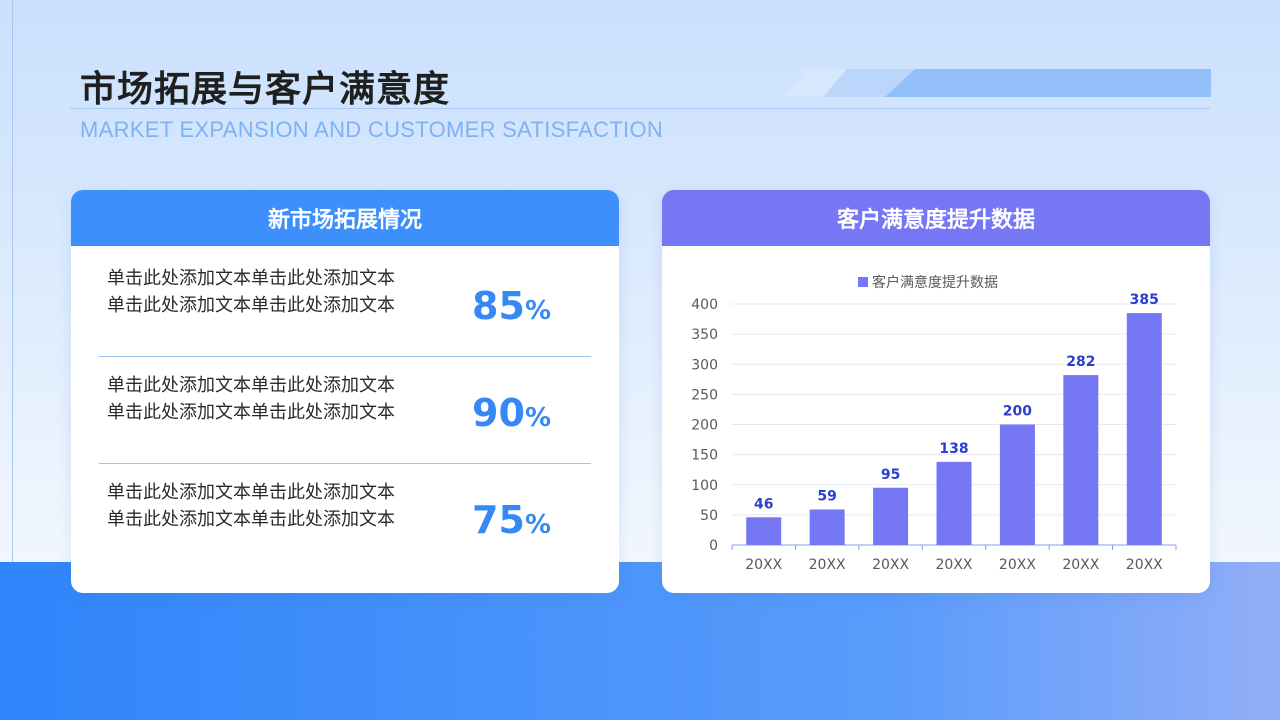 The image size is (1280, 720). Describe the element at coordinates (890, 475) in the screenshot. I see `data-label: 95` at that location.